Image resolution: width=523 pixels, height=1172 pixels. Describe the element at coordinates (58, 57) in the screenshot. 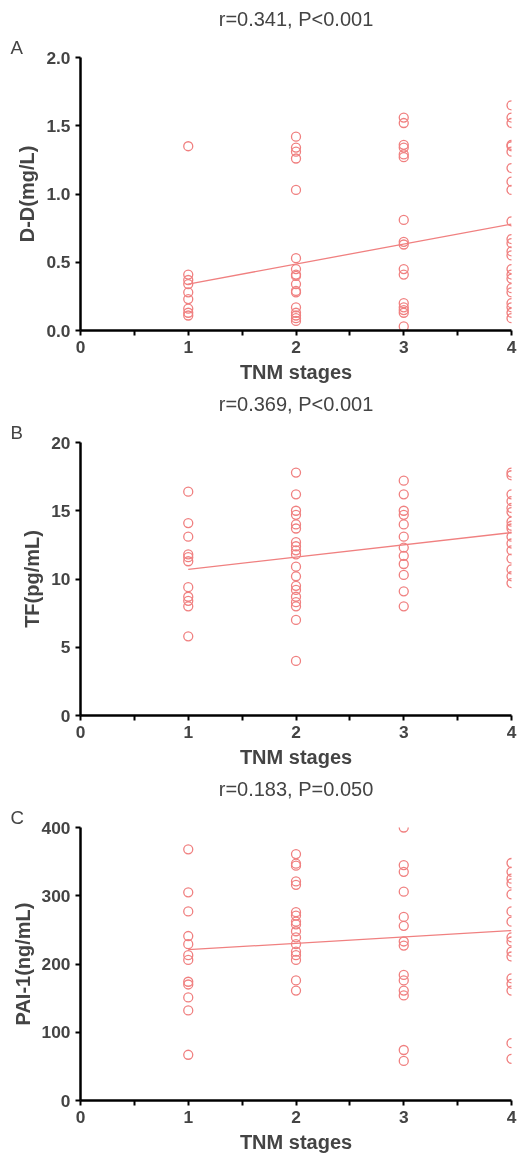

I see `y-tick-label: 2.0` at that location.